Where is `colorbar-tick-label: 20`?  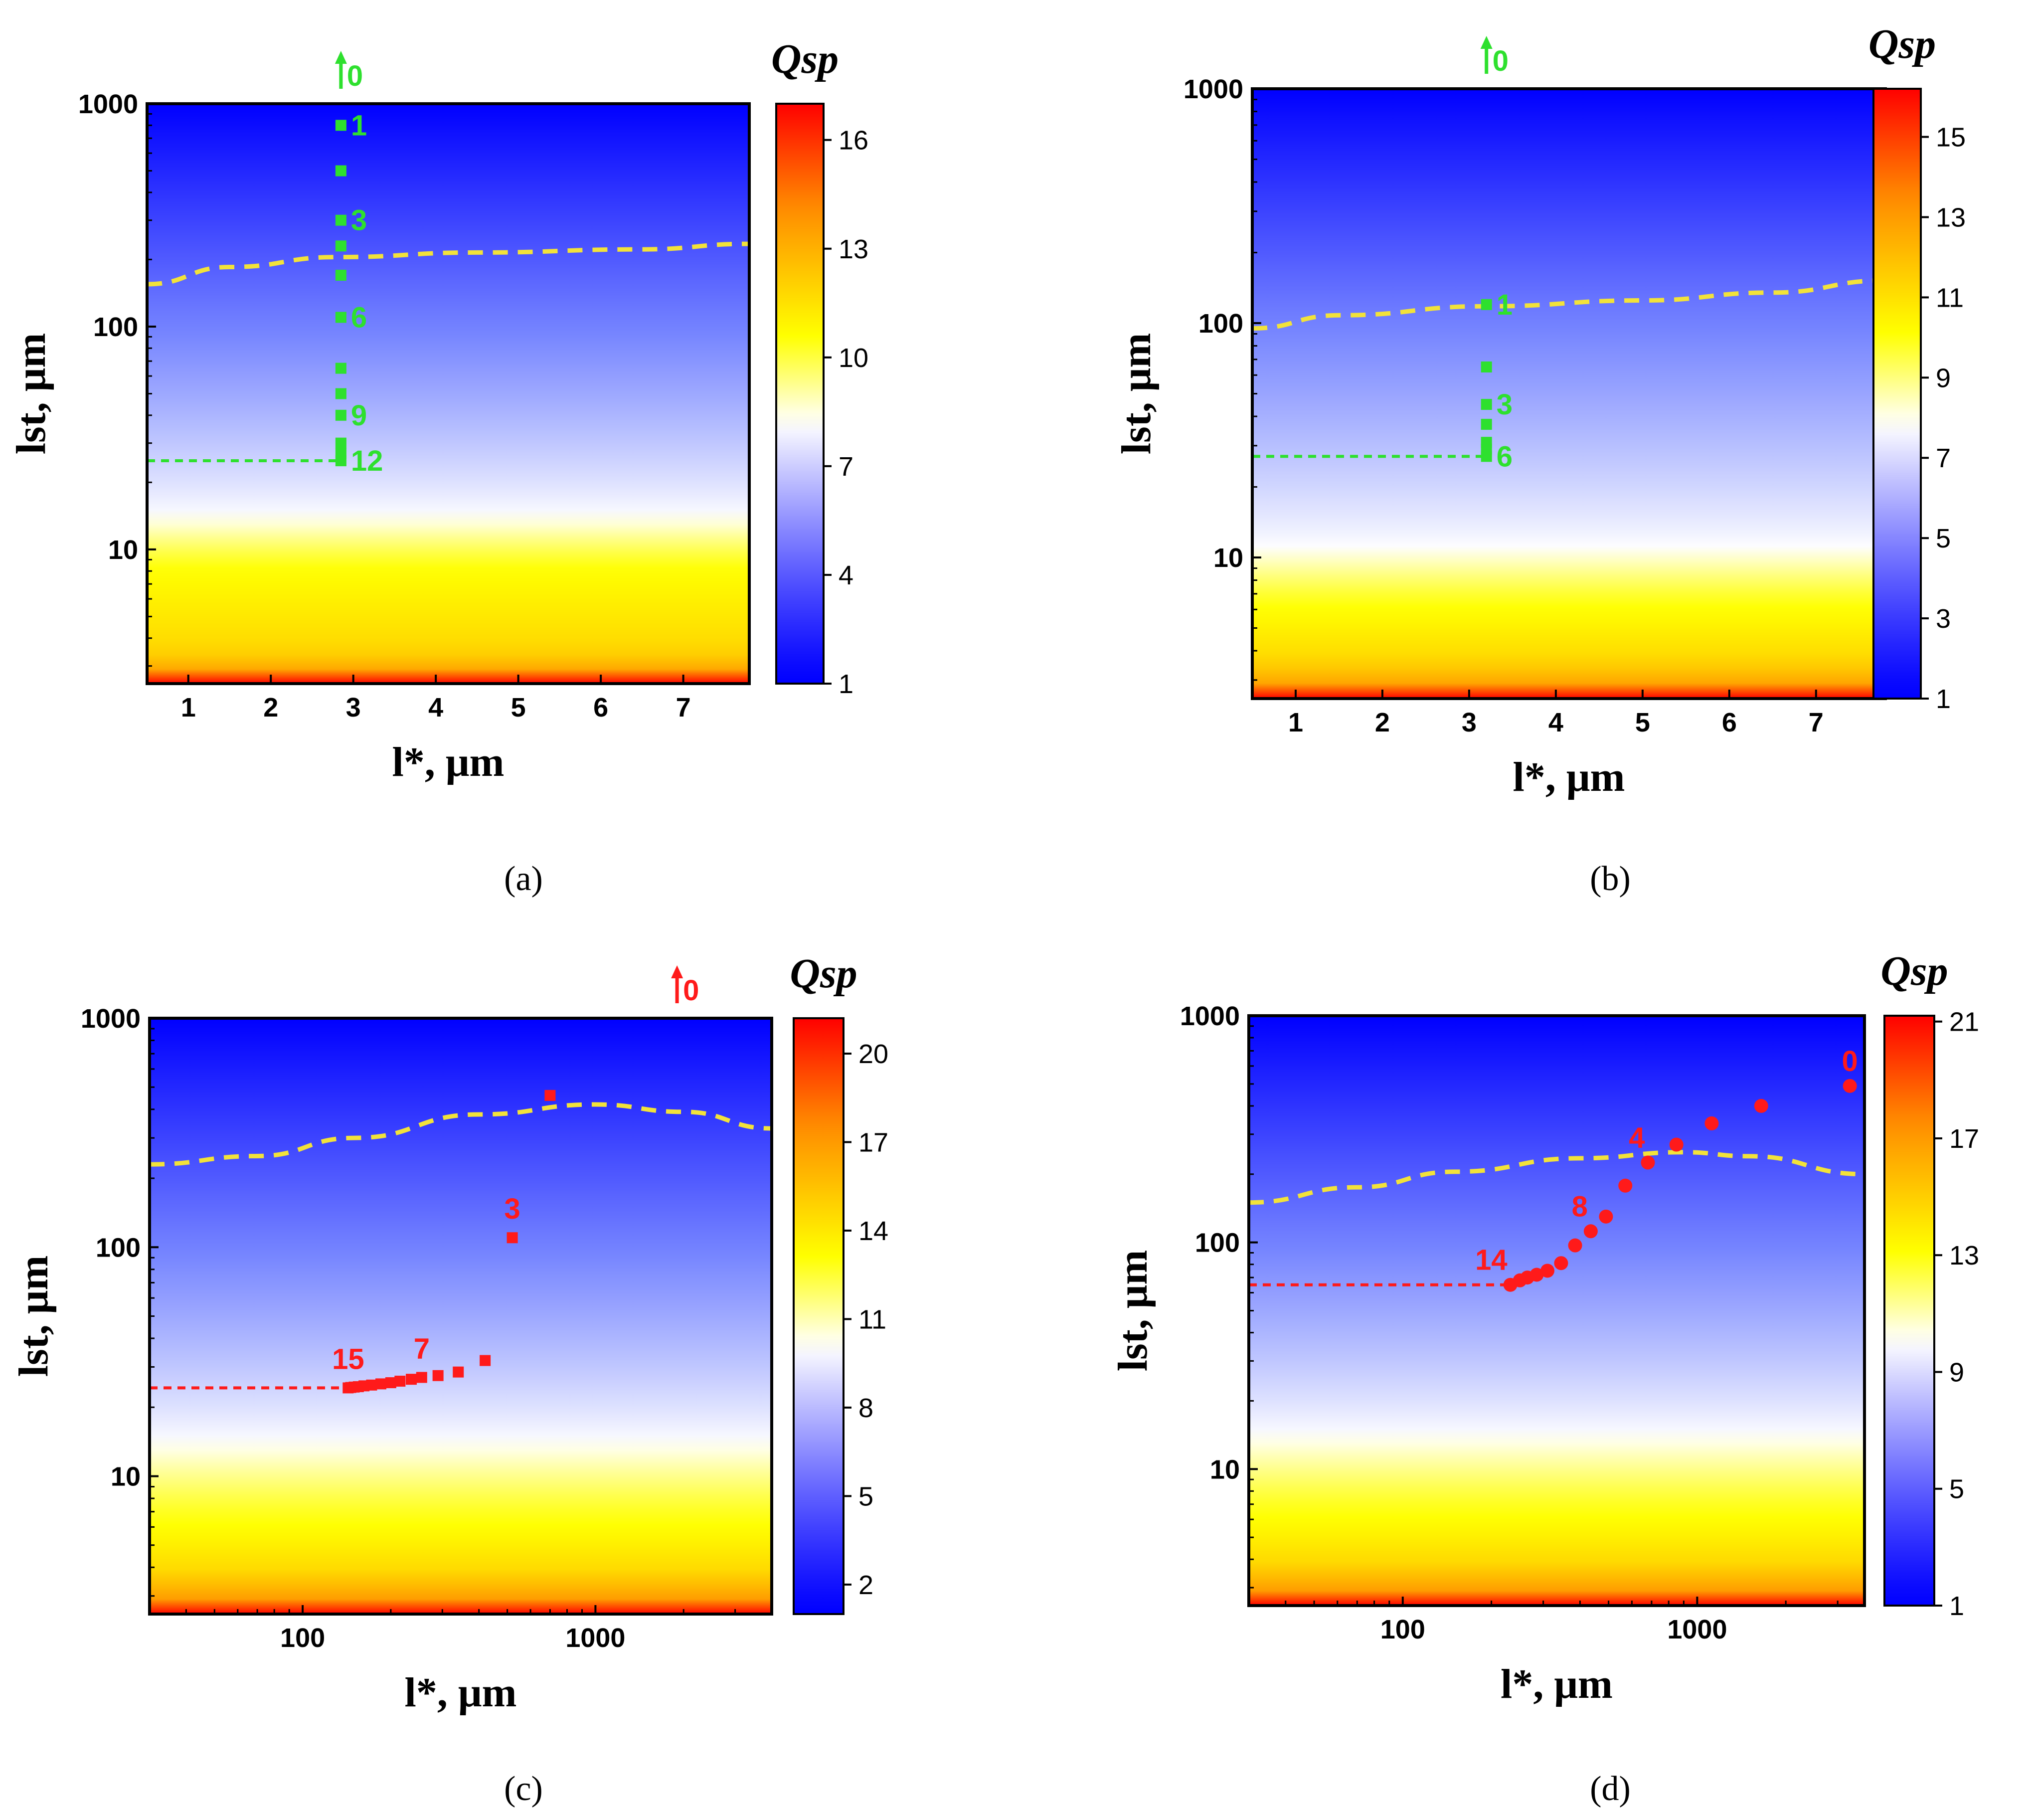
colorbar-tick-label: 20 is located at coordinates (873, 1054).